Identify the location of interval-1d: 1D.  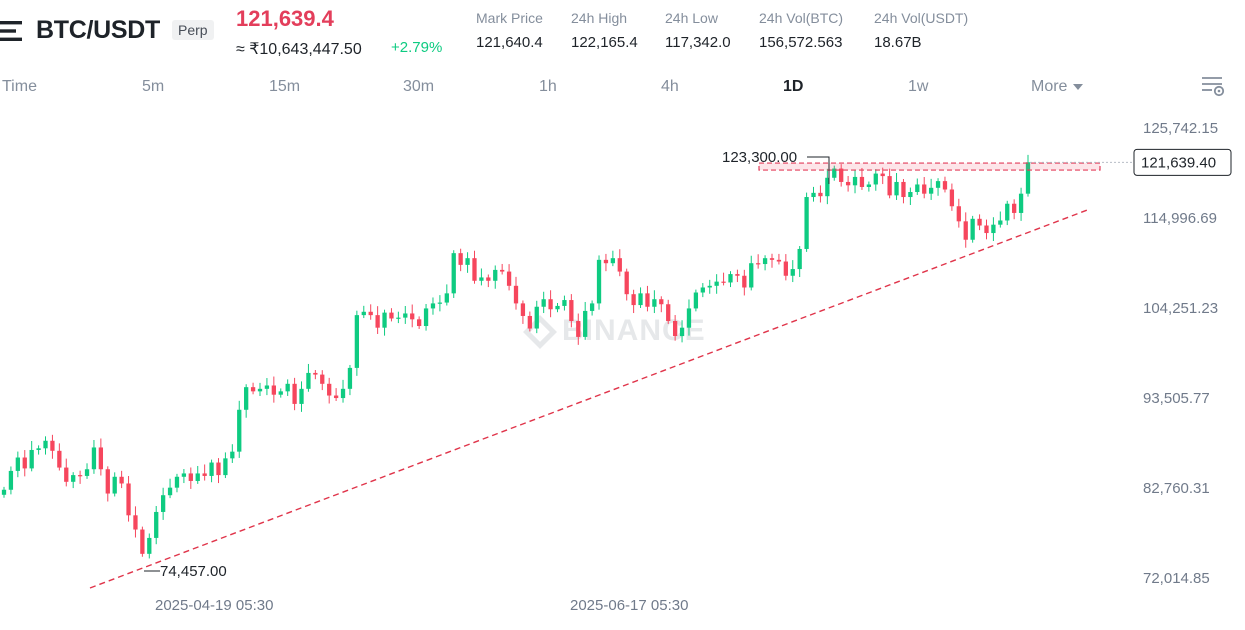
(793, 86).